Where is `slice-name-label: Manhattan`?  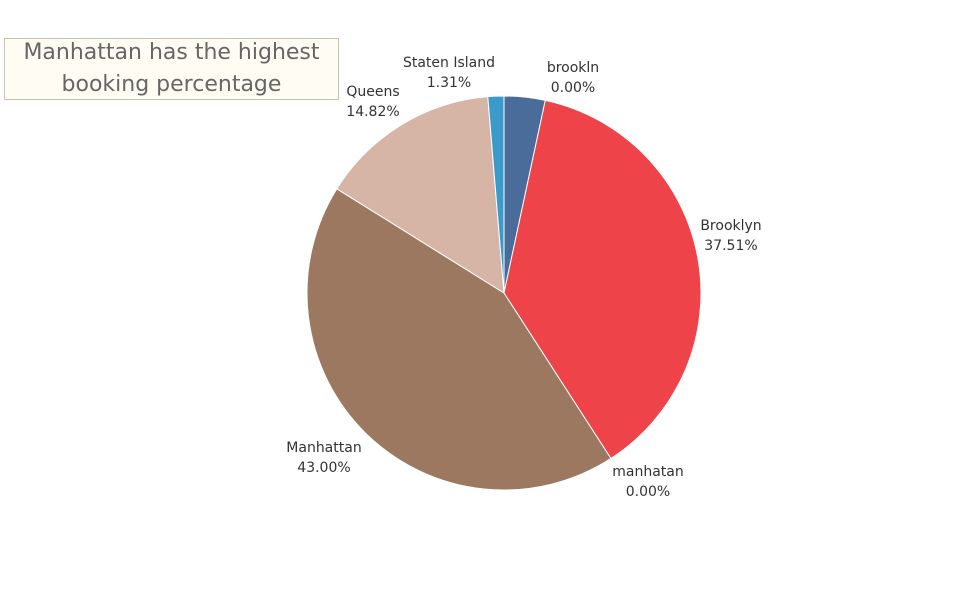
slice-name-label: Manhattan is located at coordinates (323, 448).